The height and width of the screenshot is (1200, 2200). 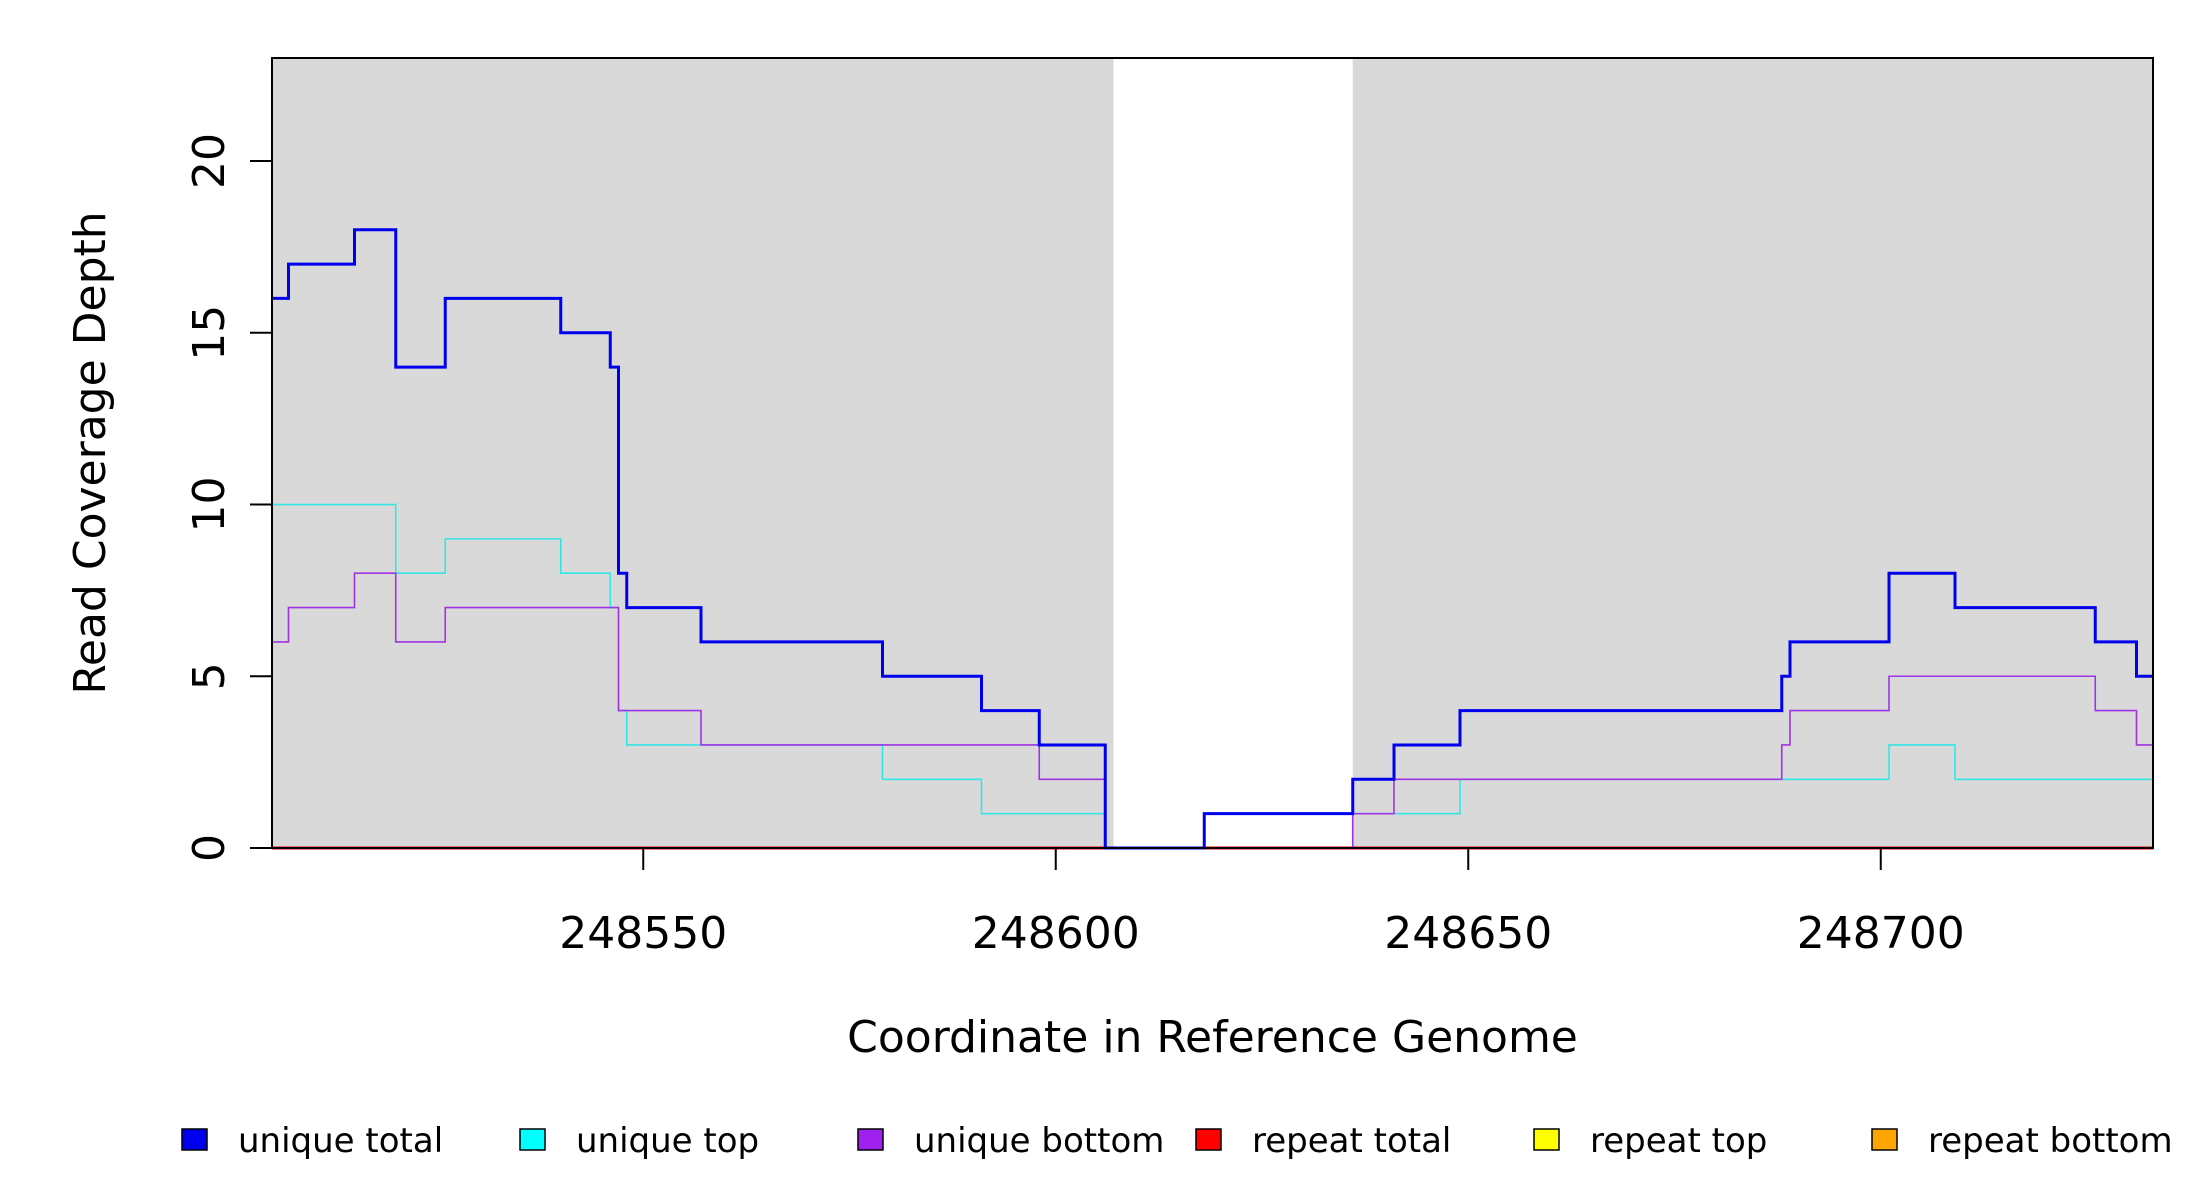 I want to click on x-tick-label-248650: 248650, so click(x=1468, y=933).